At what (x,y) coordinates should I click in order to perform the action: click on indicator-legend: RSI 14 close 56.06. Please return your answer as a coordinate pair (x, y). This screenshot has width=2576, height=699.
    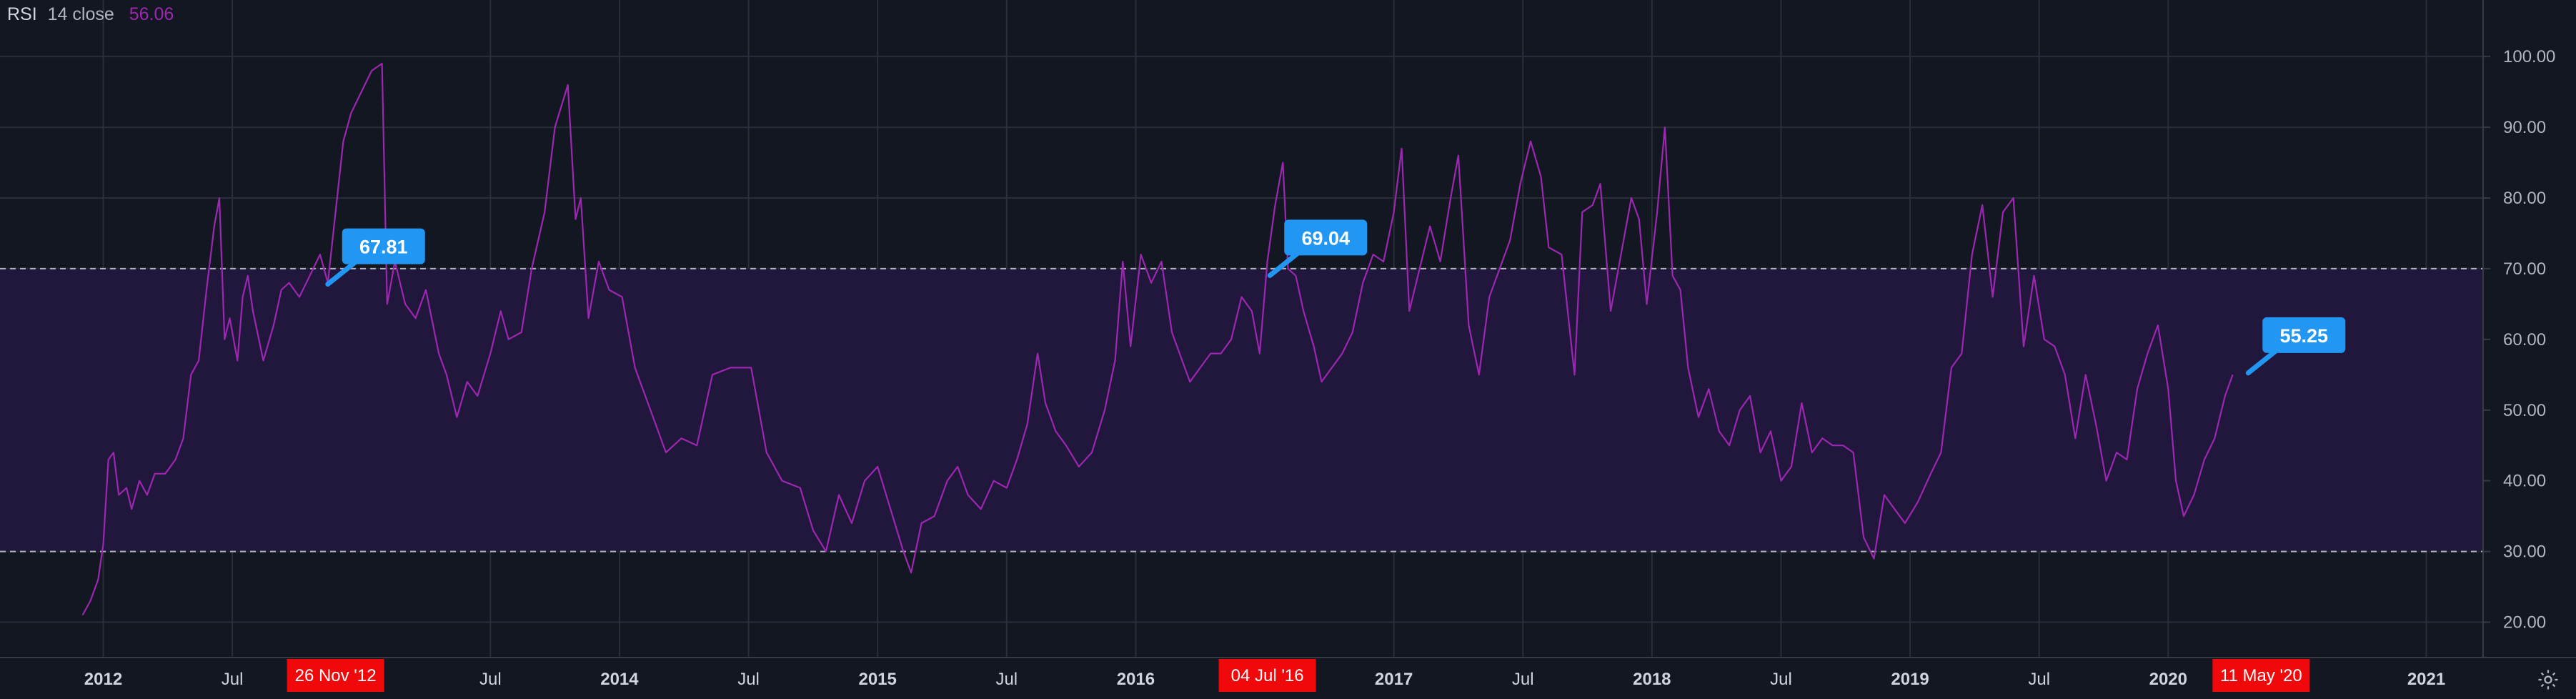
    Looking at the image, I should click on (90, 14).